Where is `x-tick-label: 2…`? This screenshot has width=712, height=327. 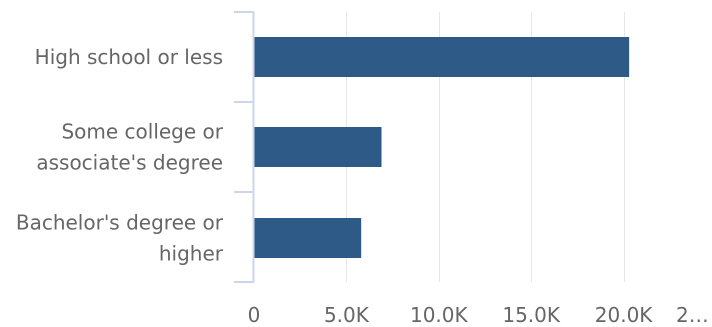
x-tick-label: 2… is located at coordinates (692, 315).